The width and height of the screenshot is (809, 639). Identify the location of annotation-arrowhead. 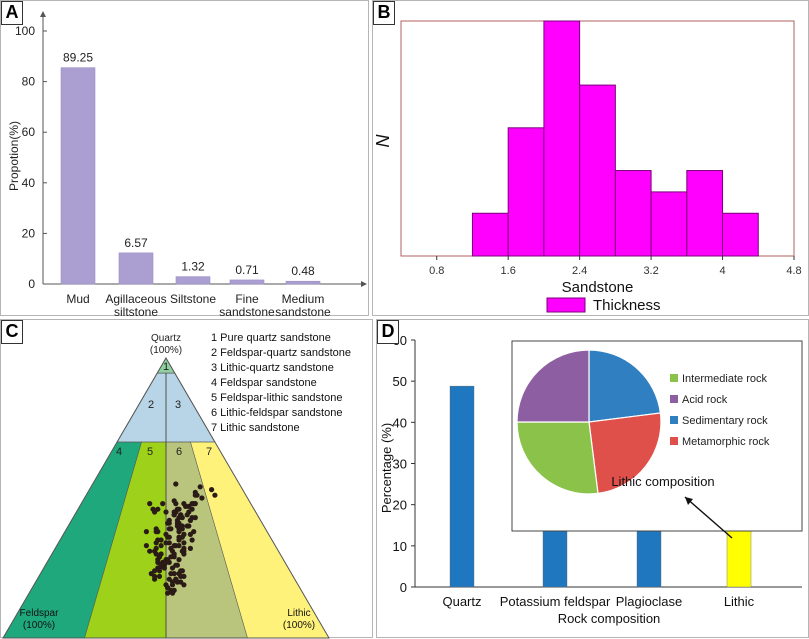
(689, 501).